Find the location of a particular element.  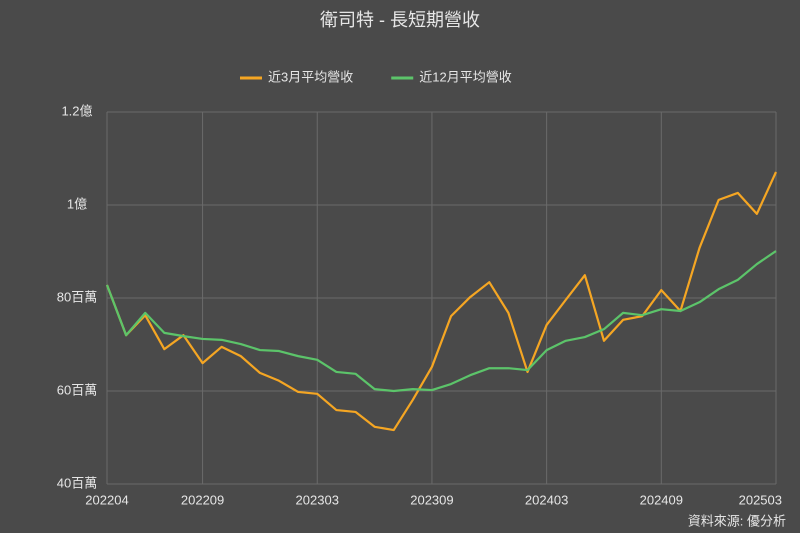

chart-title: 衛司特 - 長短期營收 is located at coordinates (400, 20).